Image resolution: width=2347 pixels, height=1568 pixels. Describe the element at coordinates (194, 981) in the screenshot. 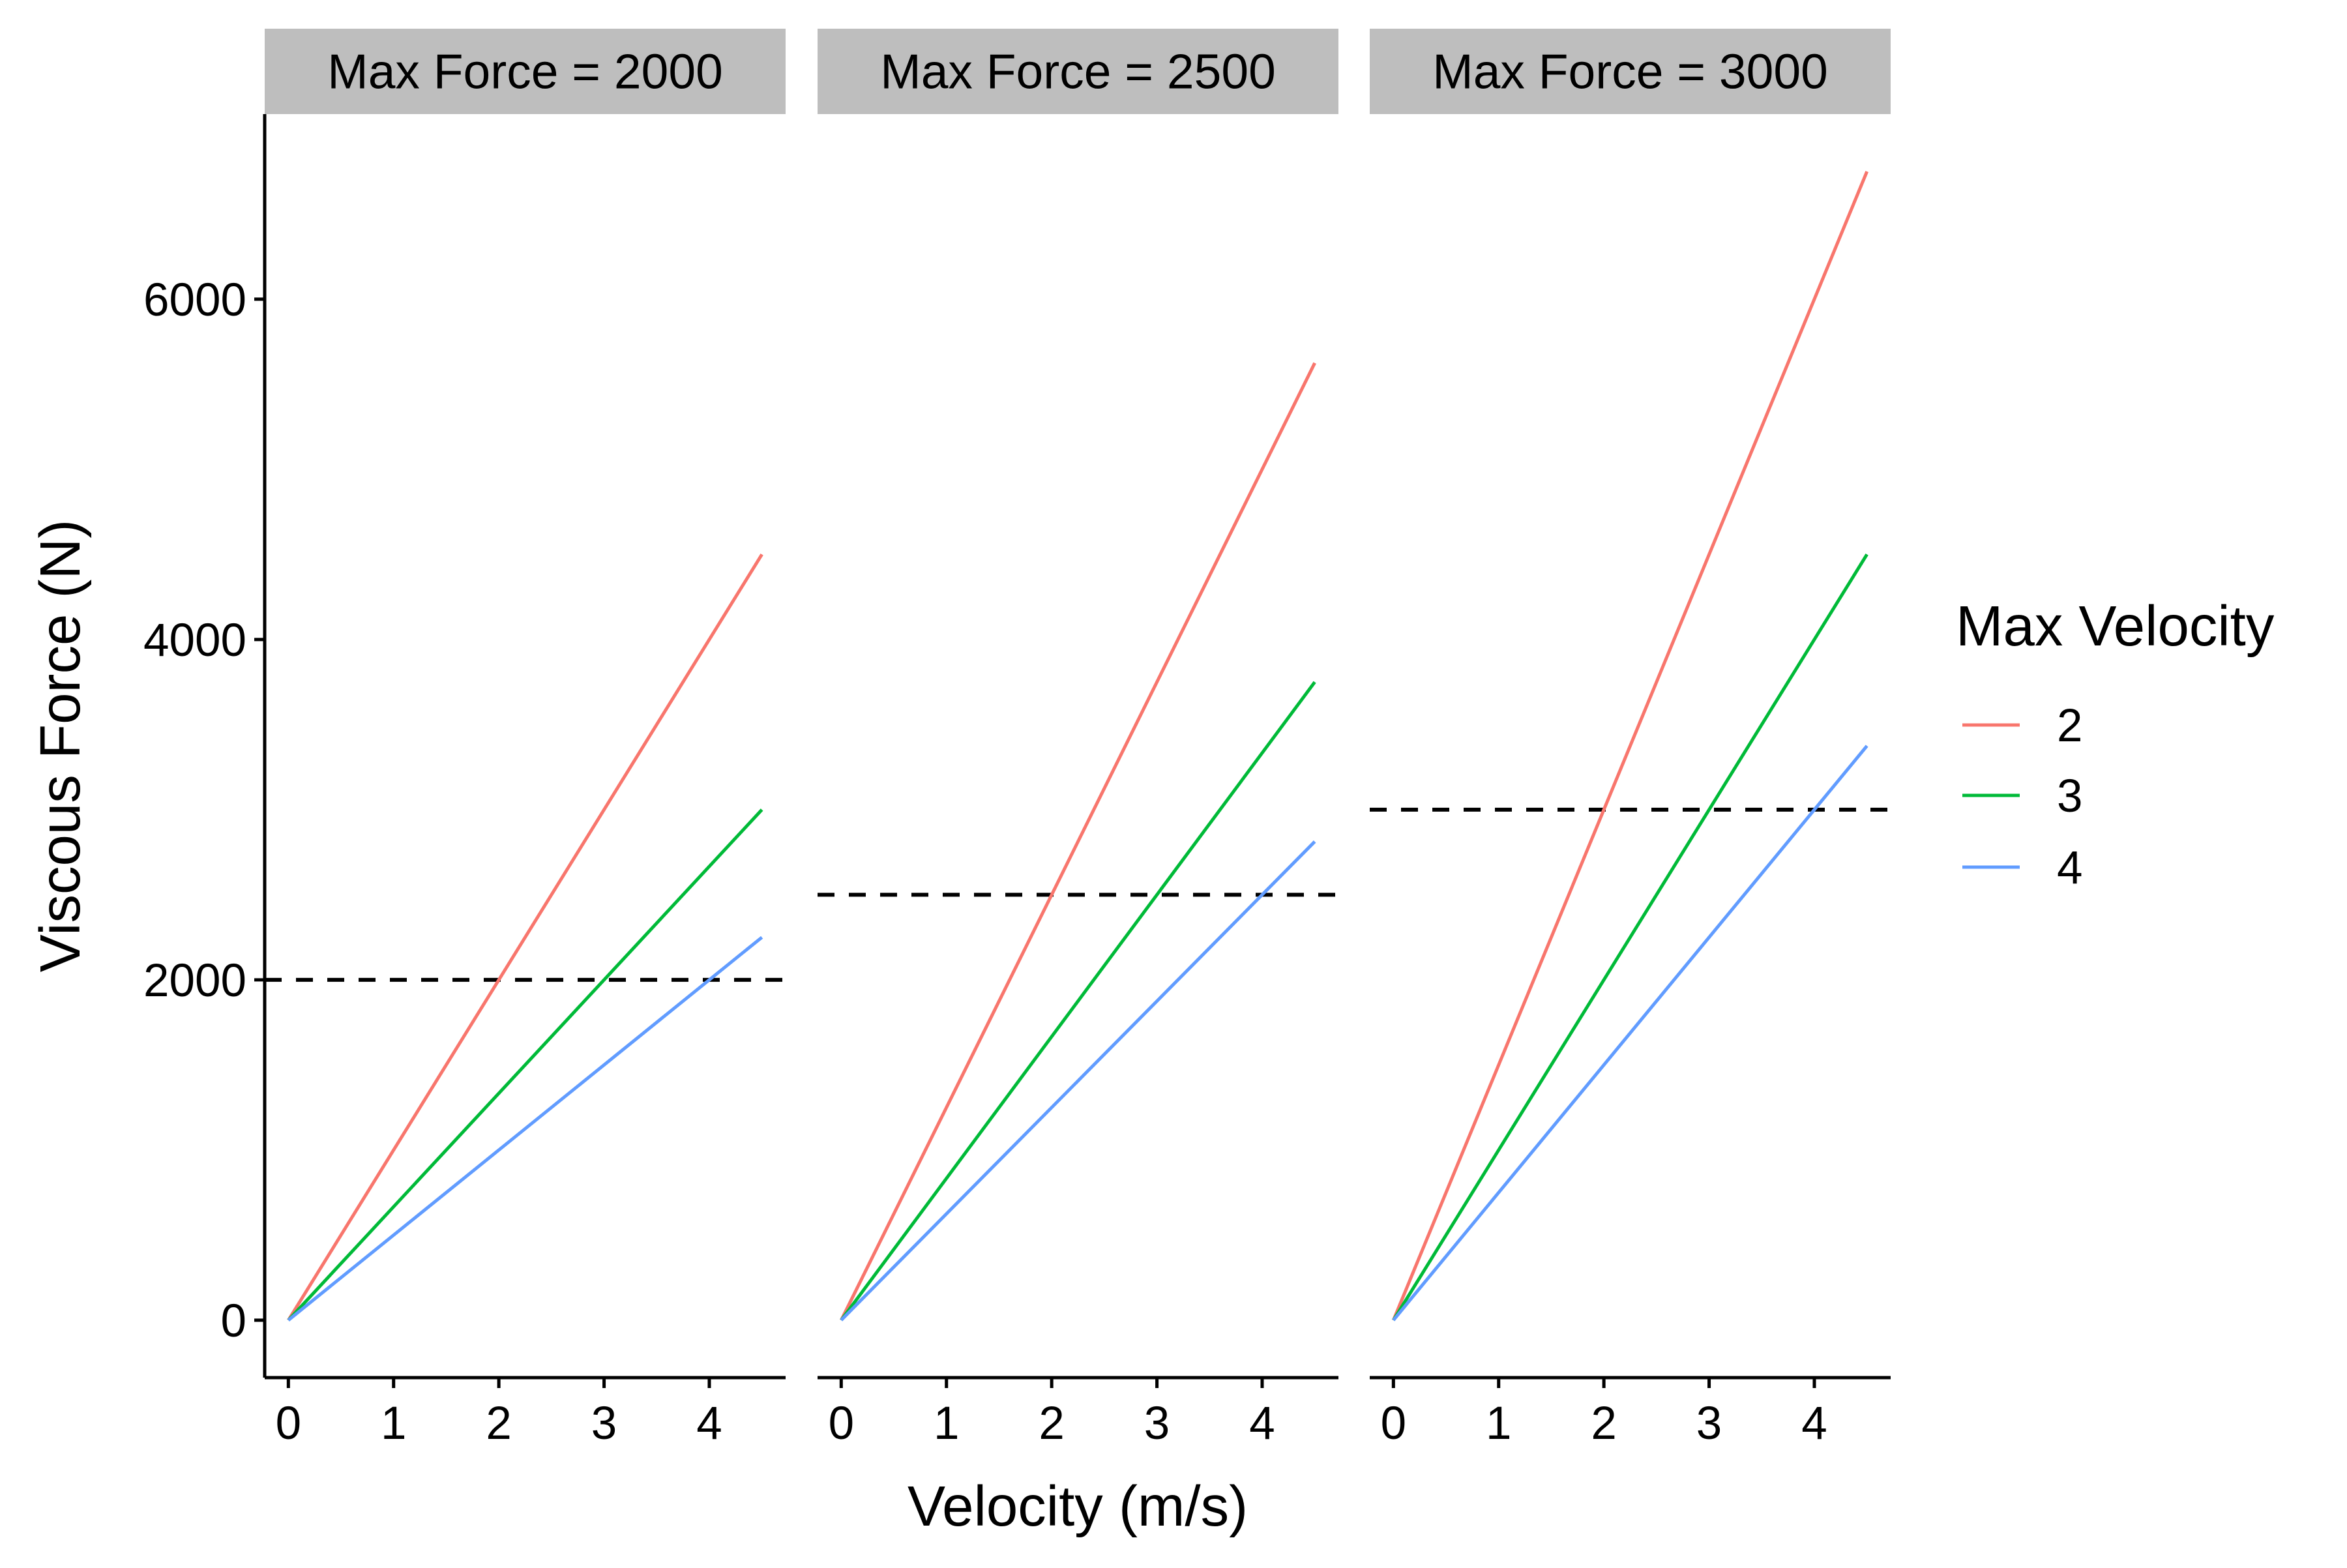

I see `y-tick-label: 2000` at that location.